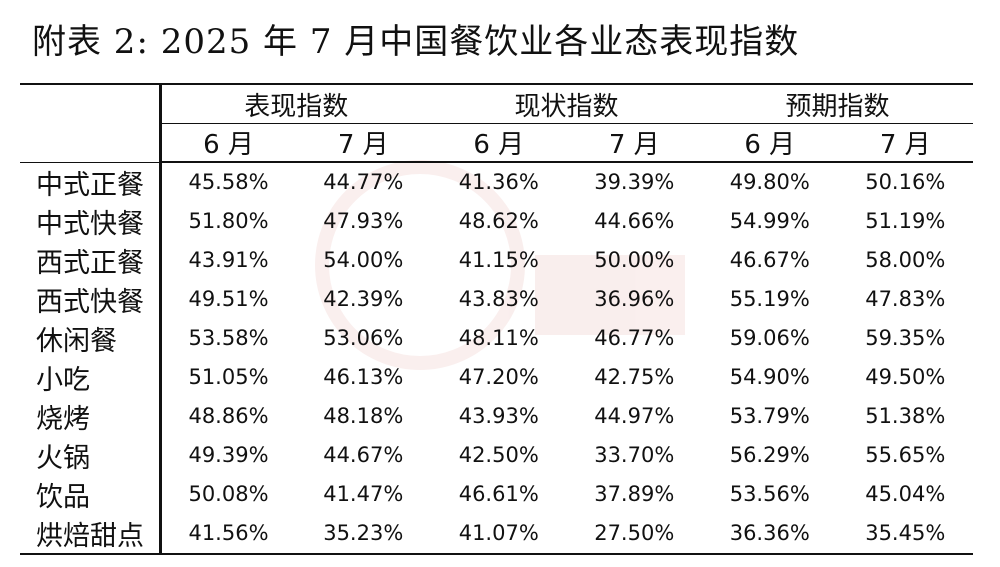  What do you see at coordinates (228, 221) in the screenshot?
I see `value-cell: 51.80%` at bounding box center [228, 221].